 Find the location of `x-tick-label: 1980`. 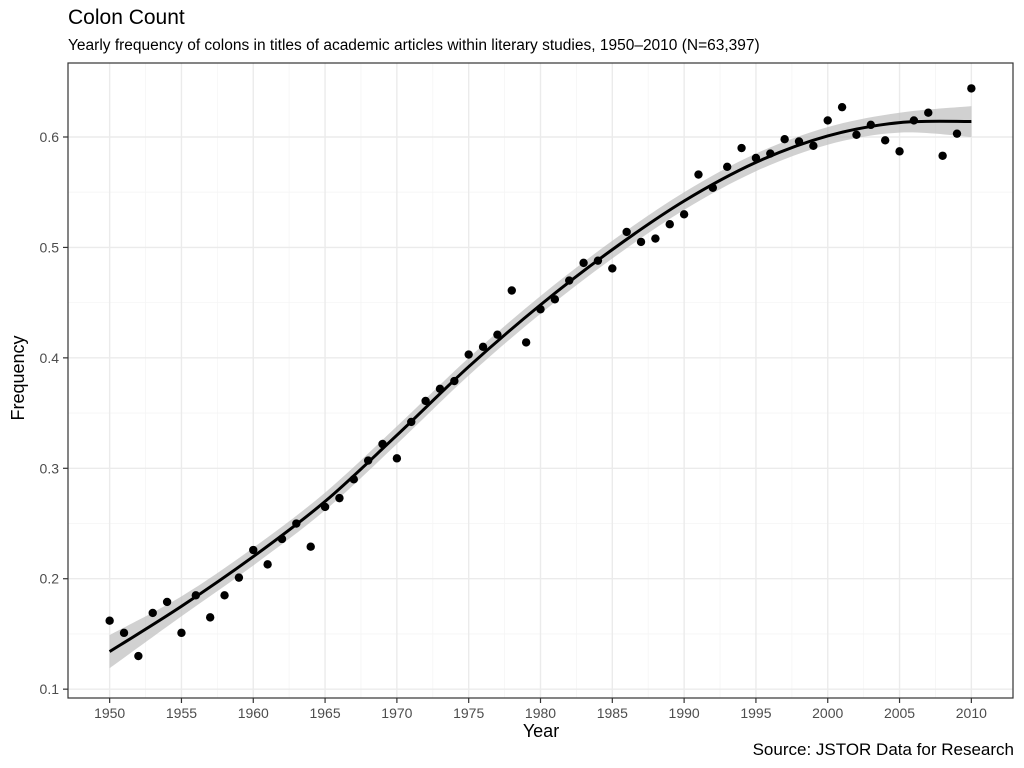

x-tick-label: 1980 is located at coordinates (540, 713).